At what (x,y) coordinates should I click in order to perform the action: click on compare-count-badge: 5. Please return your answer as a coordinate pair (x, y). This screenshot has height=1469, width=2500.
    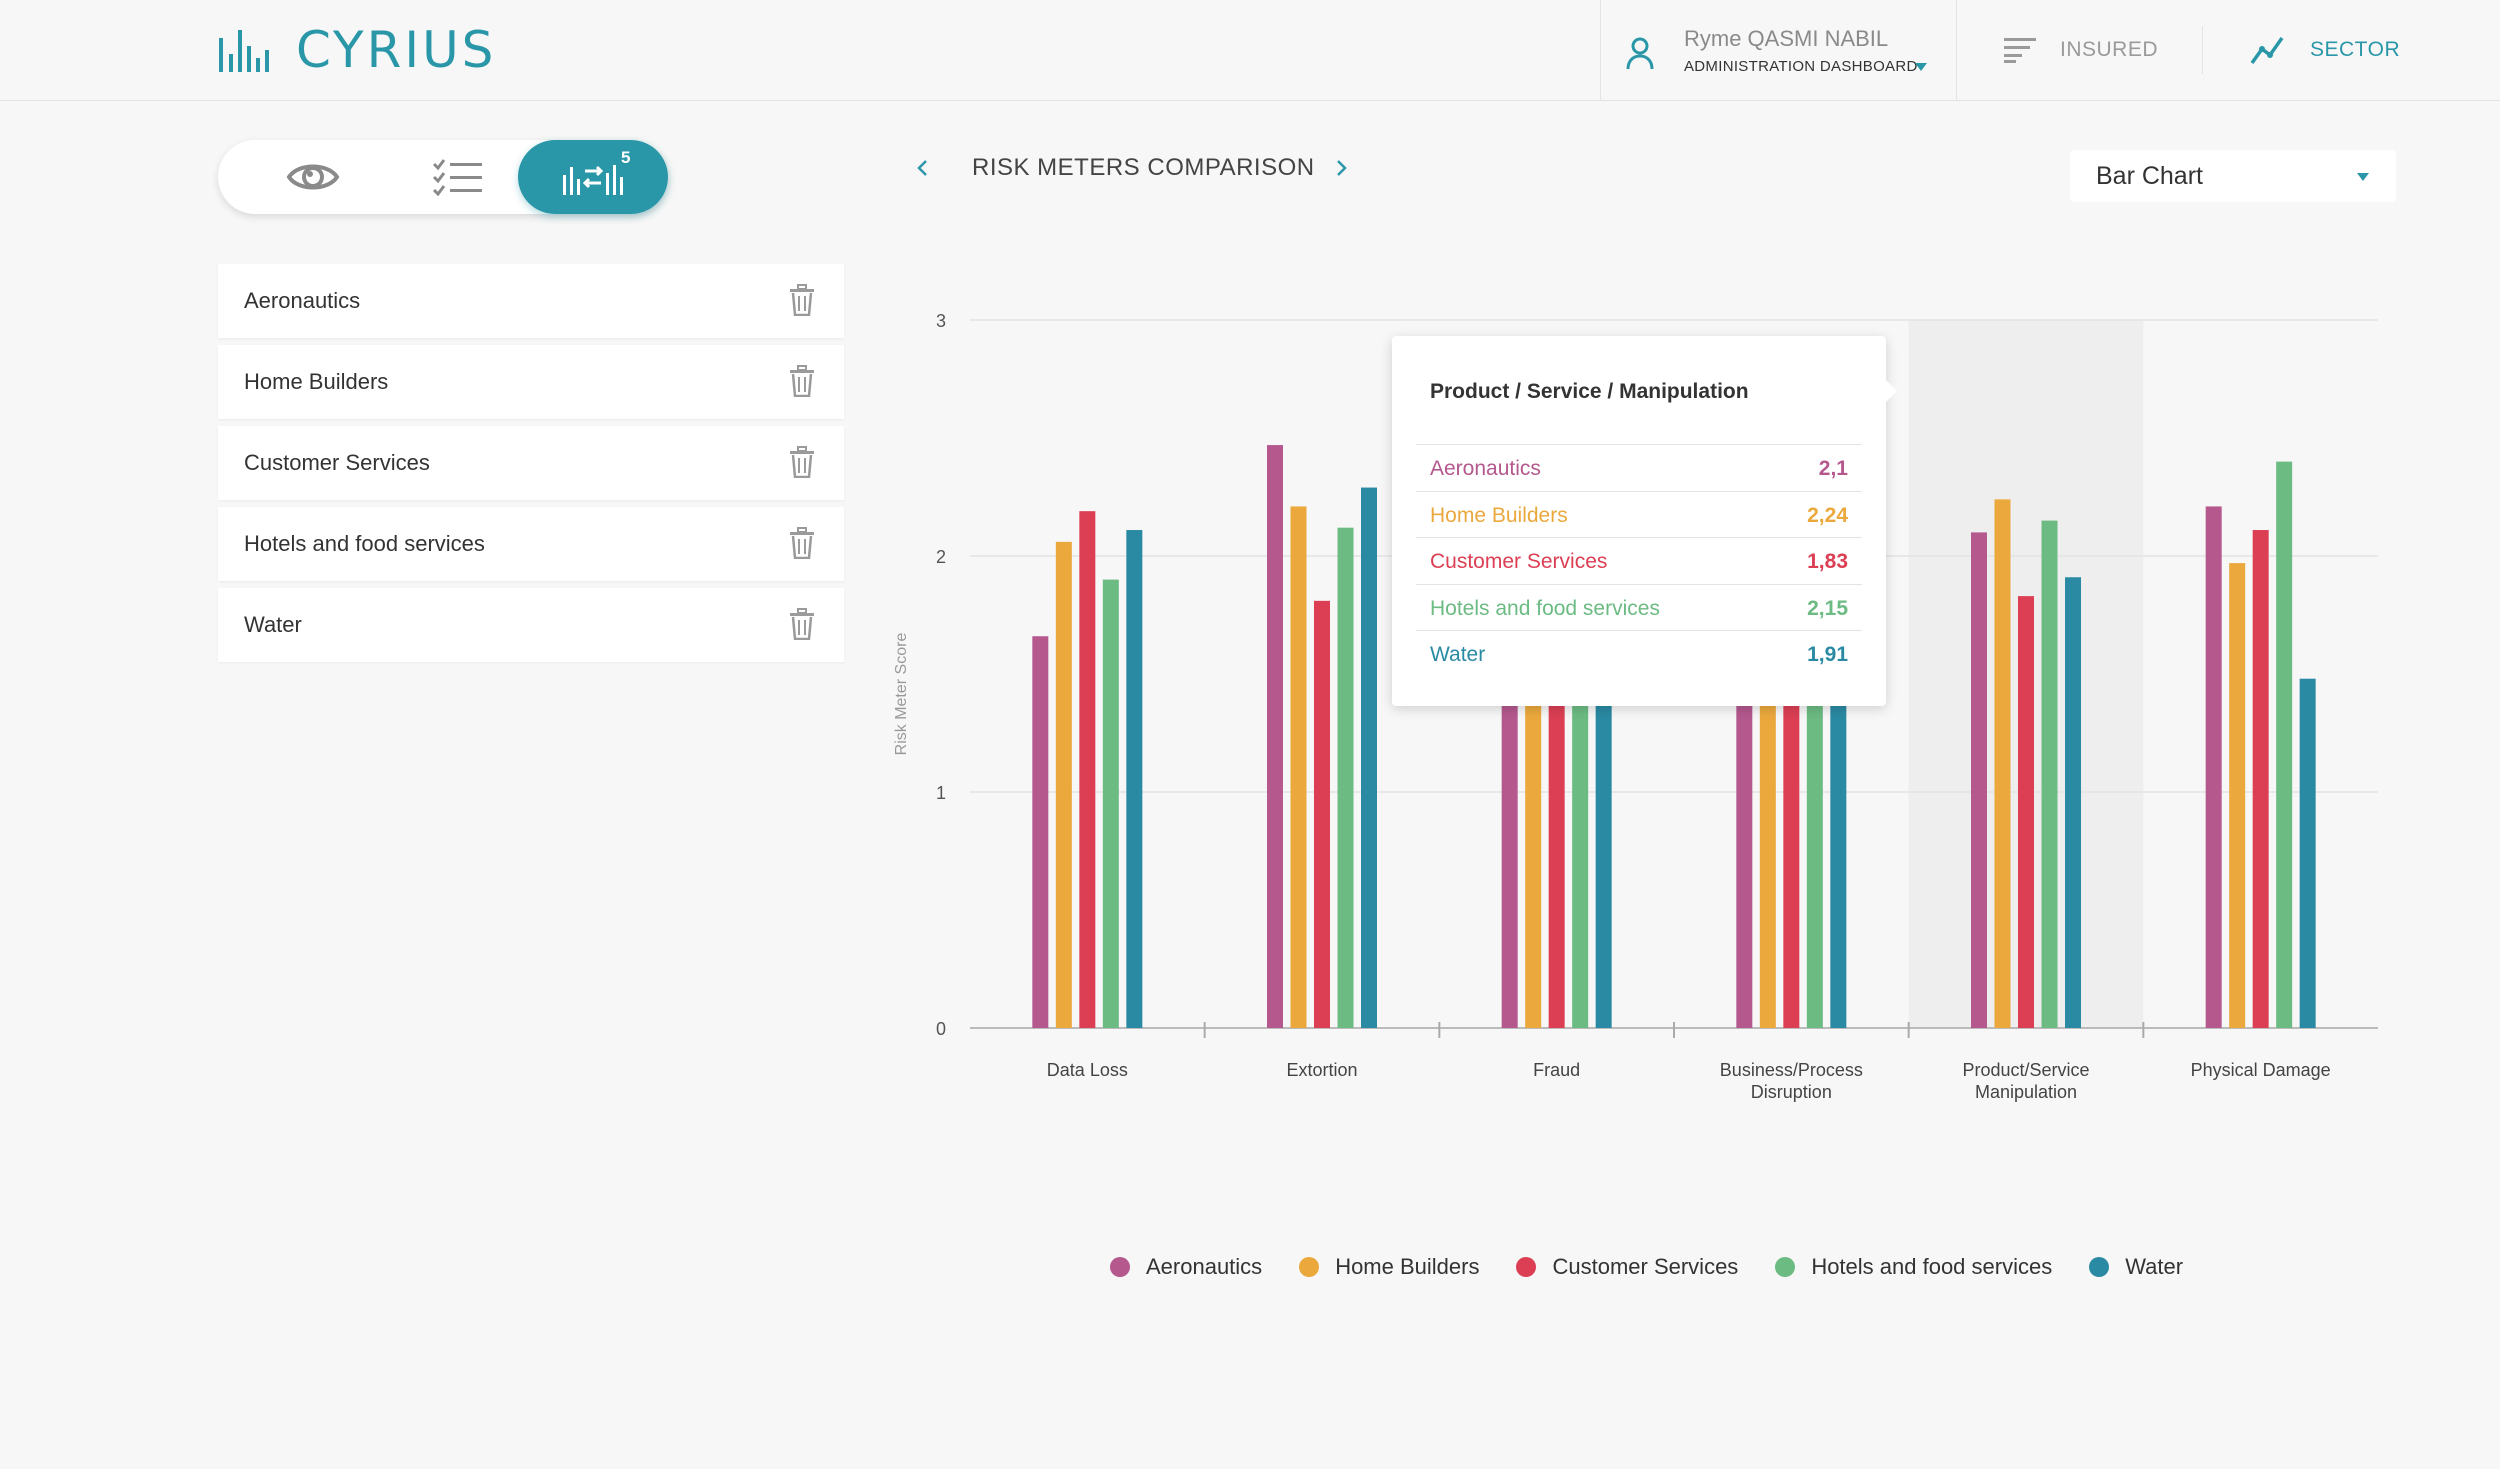
    Looking at the image, I should click on (626, 157).